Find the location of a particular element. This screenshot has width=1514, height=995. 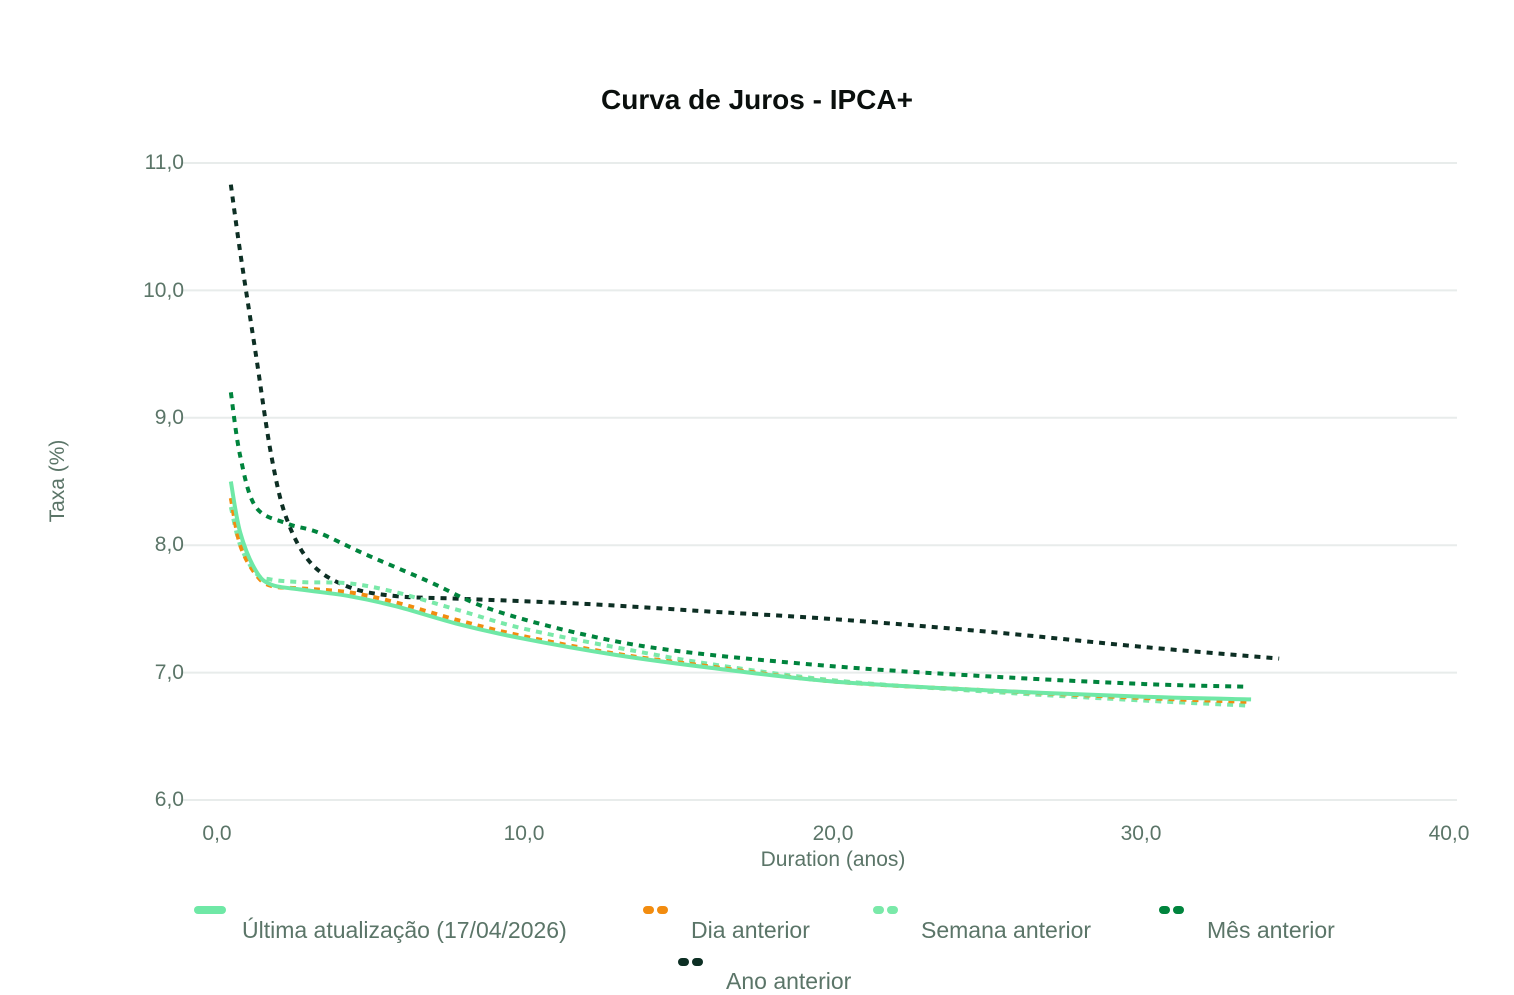

legend-swatch-mes is located at coordinates (1171, 910).